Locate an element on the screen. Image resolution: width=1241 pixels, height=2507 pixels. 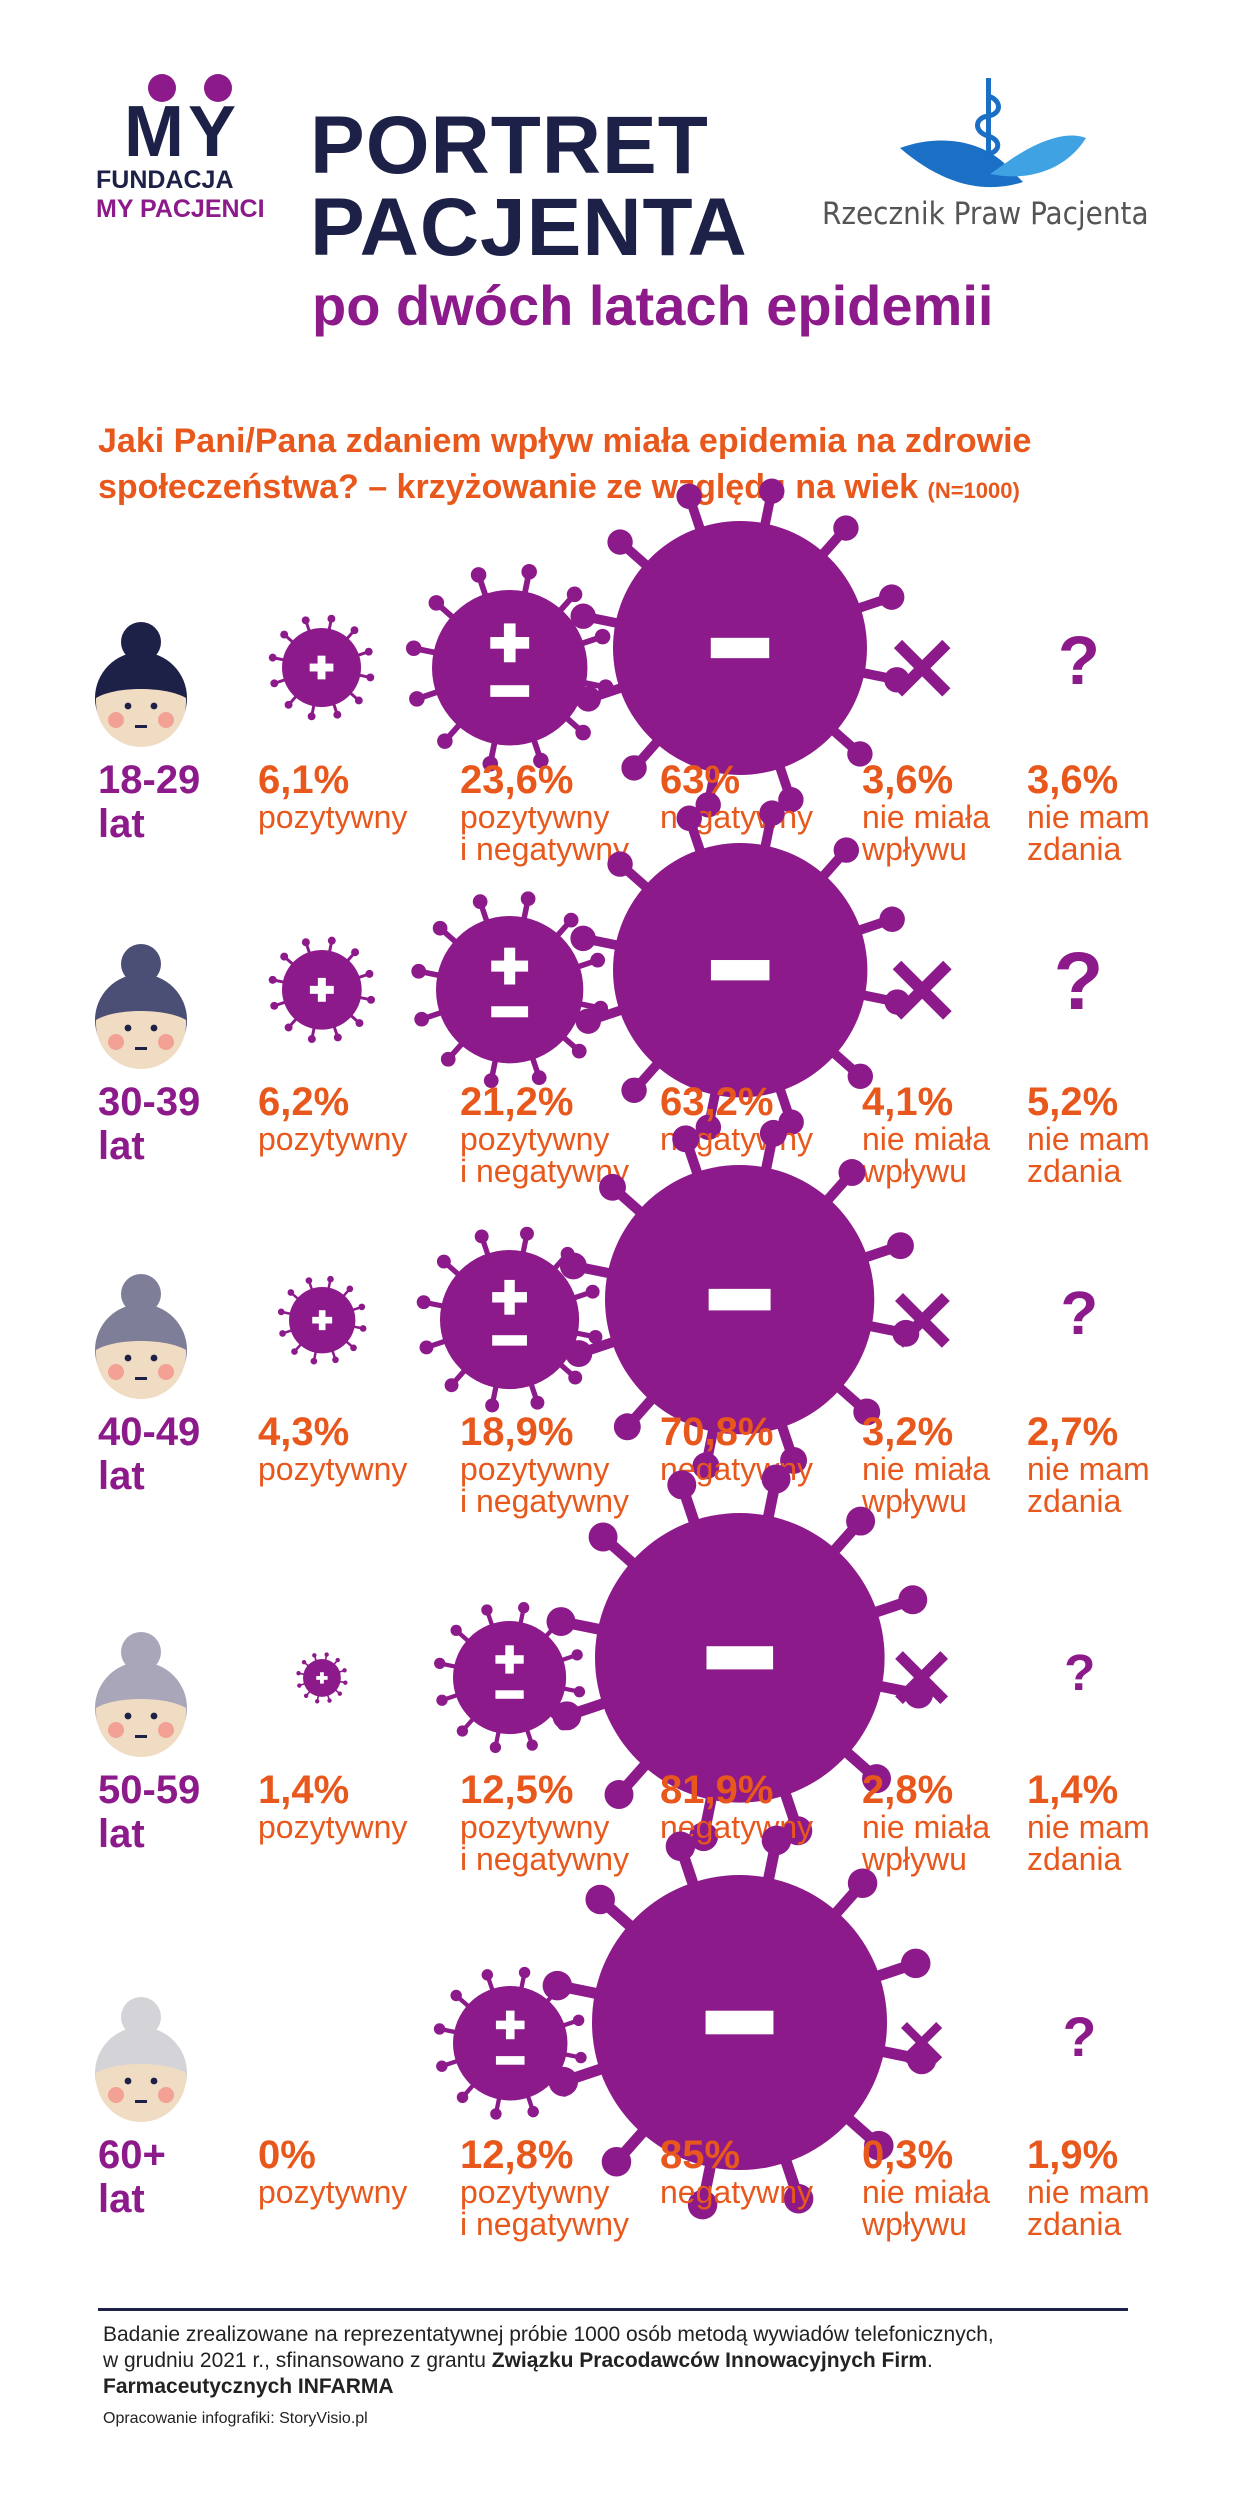
row-4-no_opinion-value: 1,9% is located at coordinates (1073, 2155).